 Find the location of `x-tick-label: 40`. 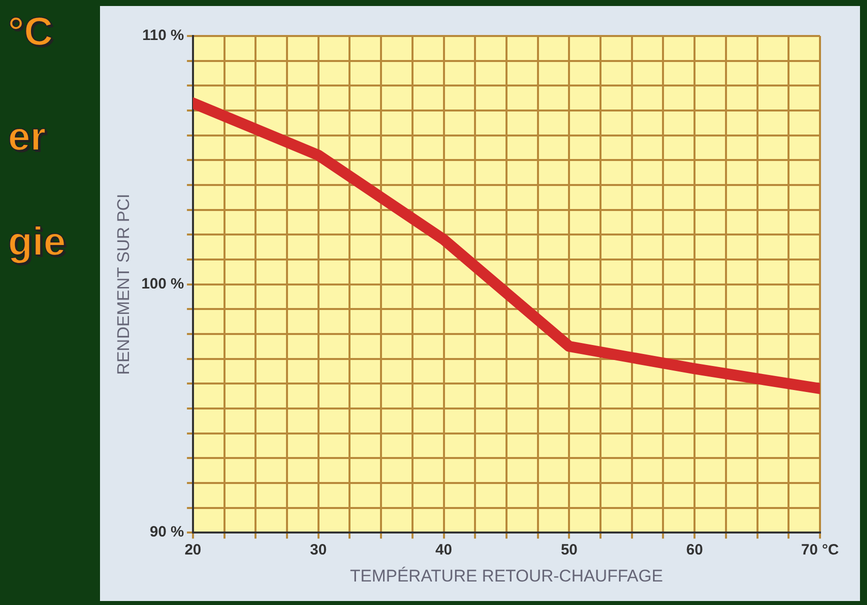

x-tick-label: 40 is located at coordinates (443, 550).